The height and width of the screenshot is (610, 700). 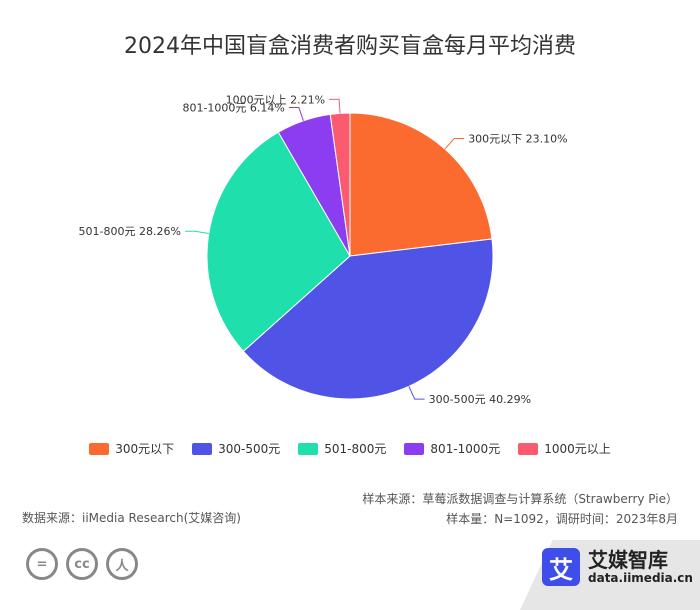 I want to click on legend-item: 300-500元, so click(x=236, y=448).